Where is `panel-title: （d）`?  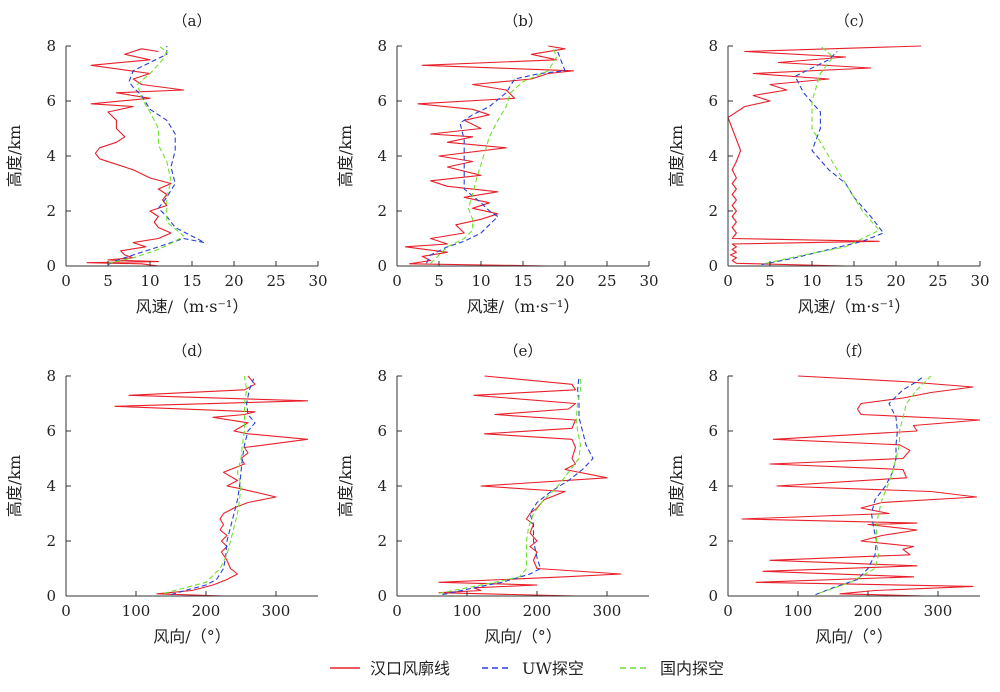 panel-title: （d） is located at coordinates (192, 351).